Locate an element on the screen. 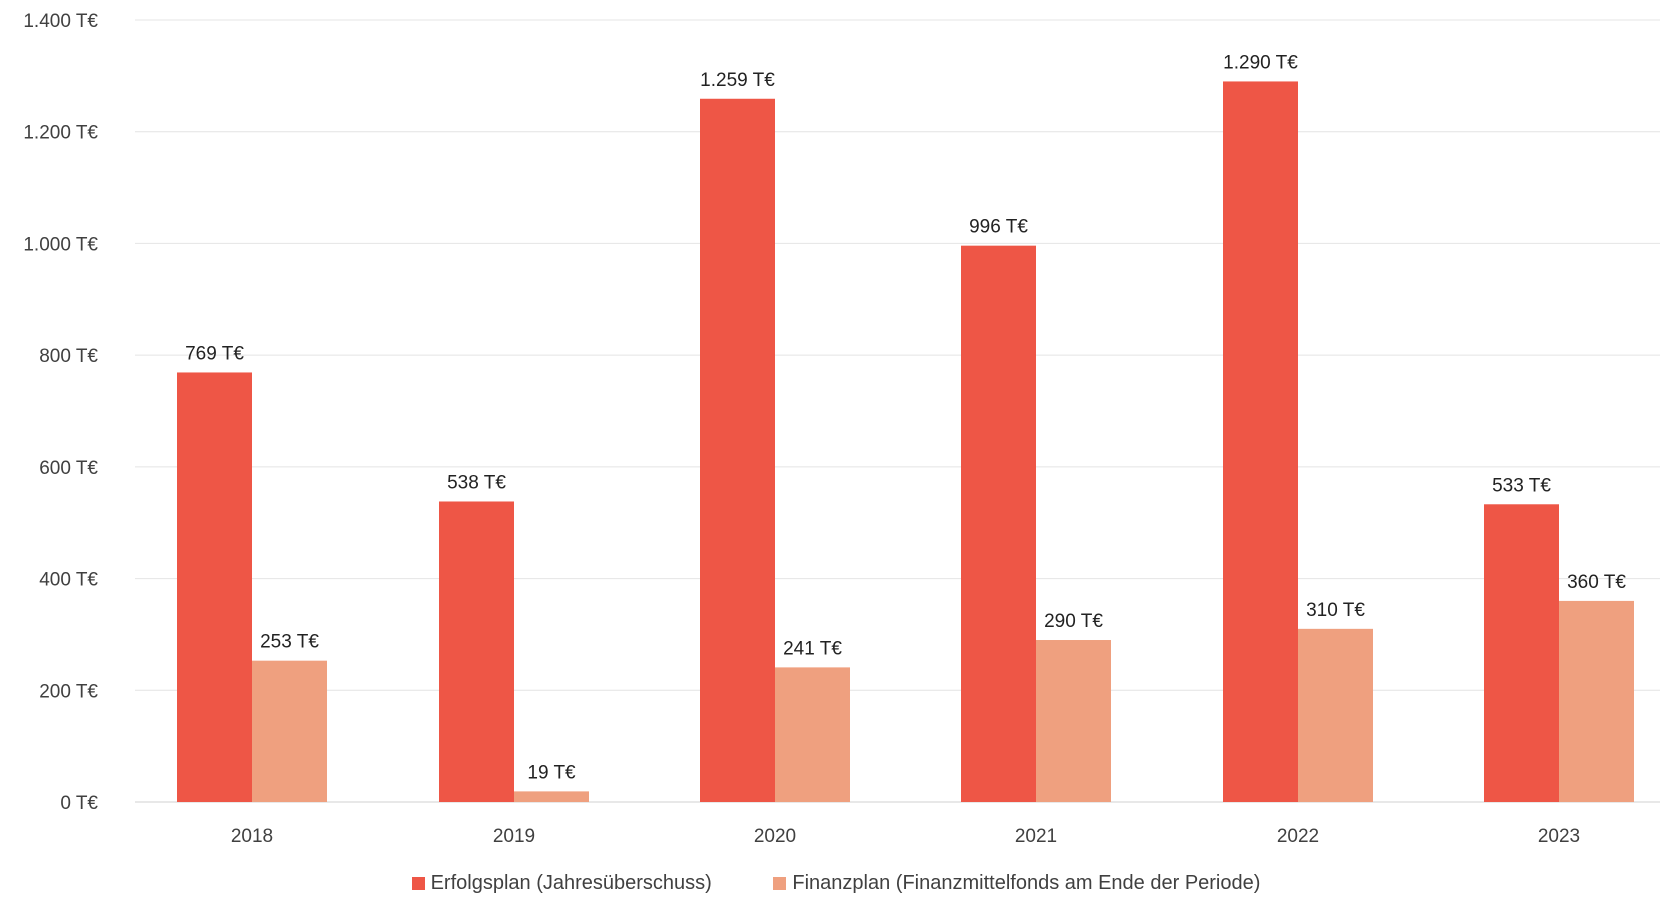 This screenshot has height=904, width=1672. y-tick-label: 200 T€ is located at coordinates (68, 691).